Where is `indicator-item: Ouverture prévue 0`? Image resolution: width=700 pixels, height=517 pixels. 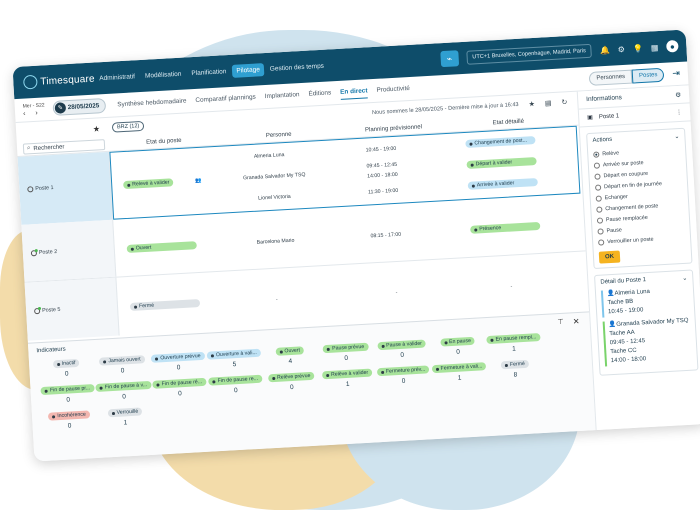
indicator-item: Ouverture prévue 0 is located at coordinates (178, 362).